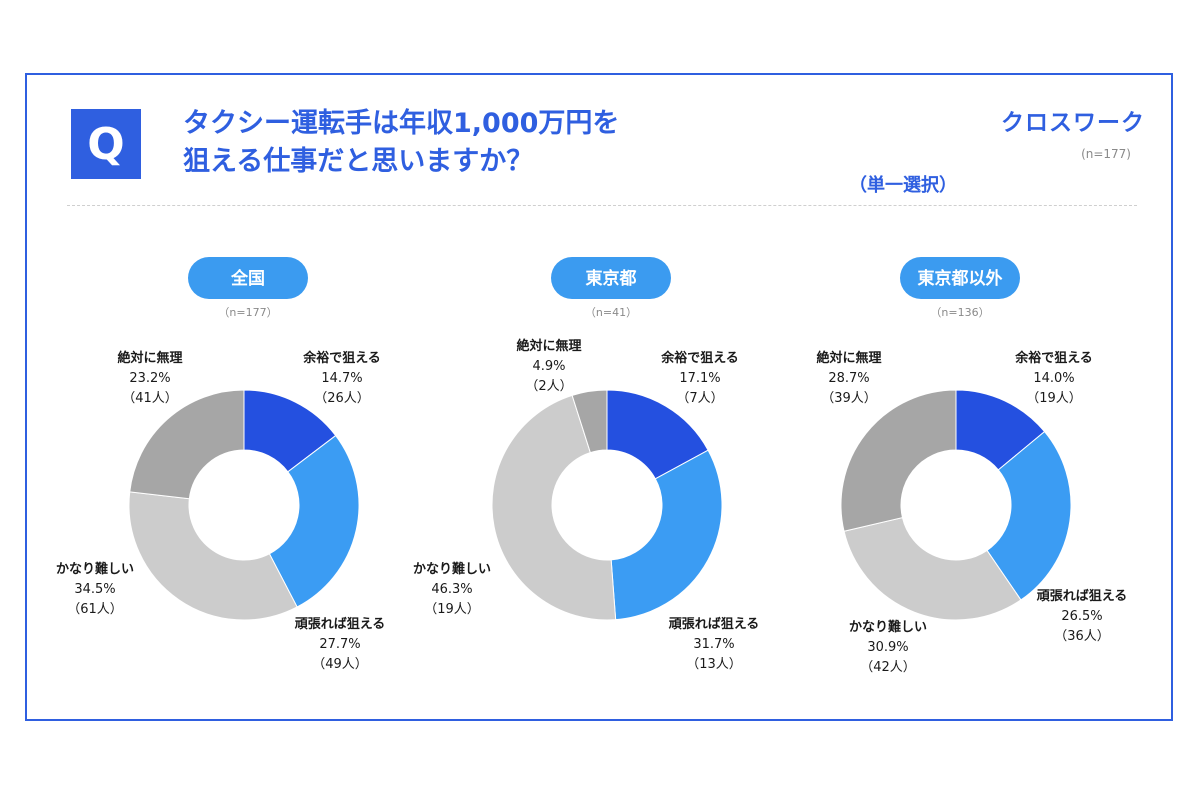 The width and height of the screenshot is (1200, 800). I want to click on slice-label-percent: 14.0%, so click(1053, 378).